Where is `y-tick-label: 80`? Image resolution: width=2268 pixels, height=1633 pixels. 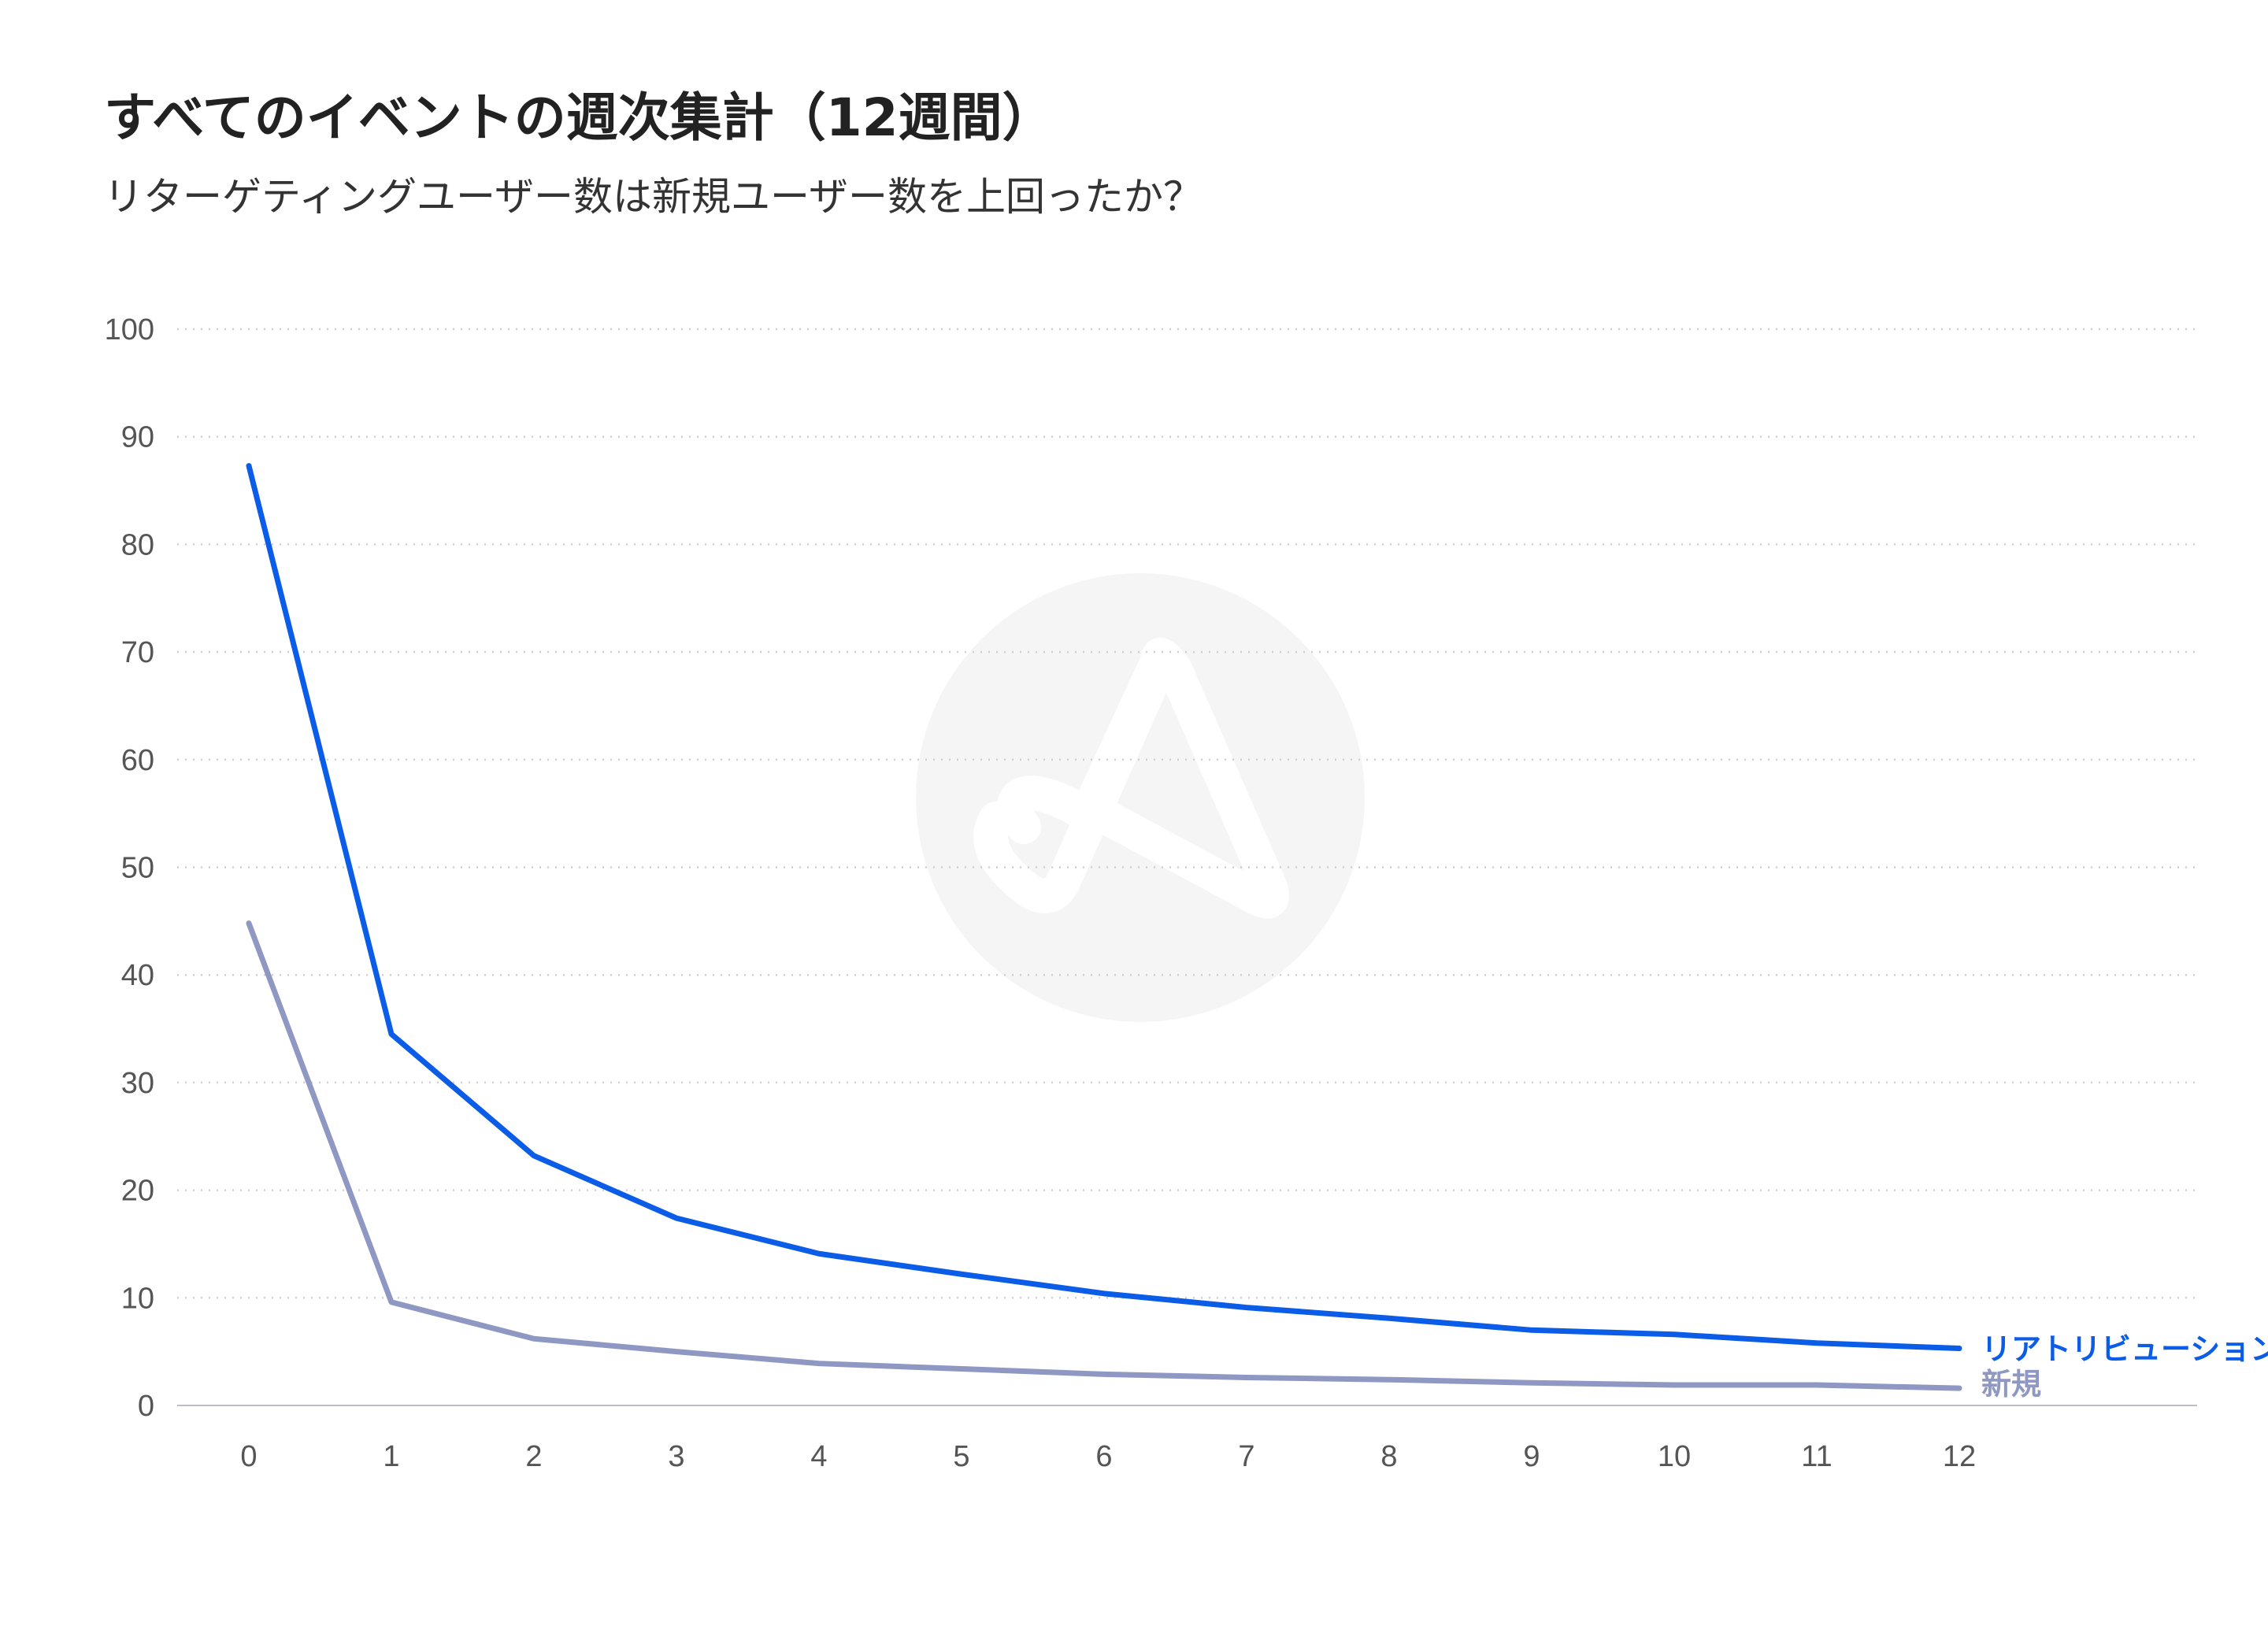 y-tick-label: 80 is located at coordinates (137, 544).